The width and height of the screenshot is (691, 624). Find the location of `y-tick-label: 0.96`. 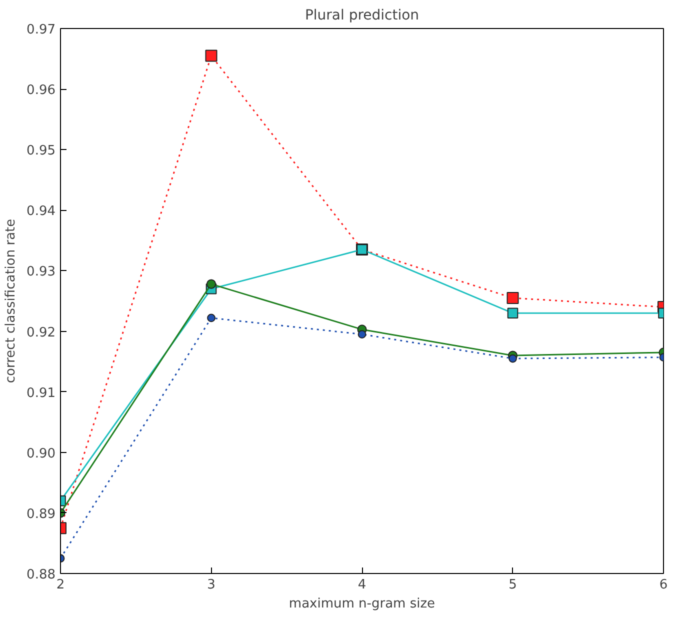

y-tick-label: 0.96 is located at coordinates (41, 90).